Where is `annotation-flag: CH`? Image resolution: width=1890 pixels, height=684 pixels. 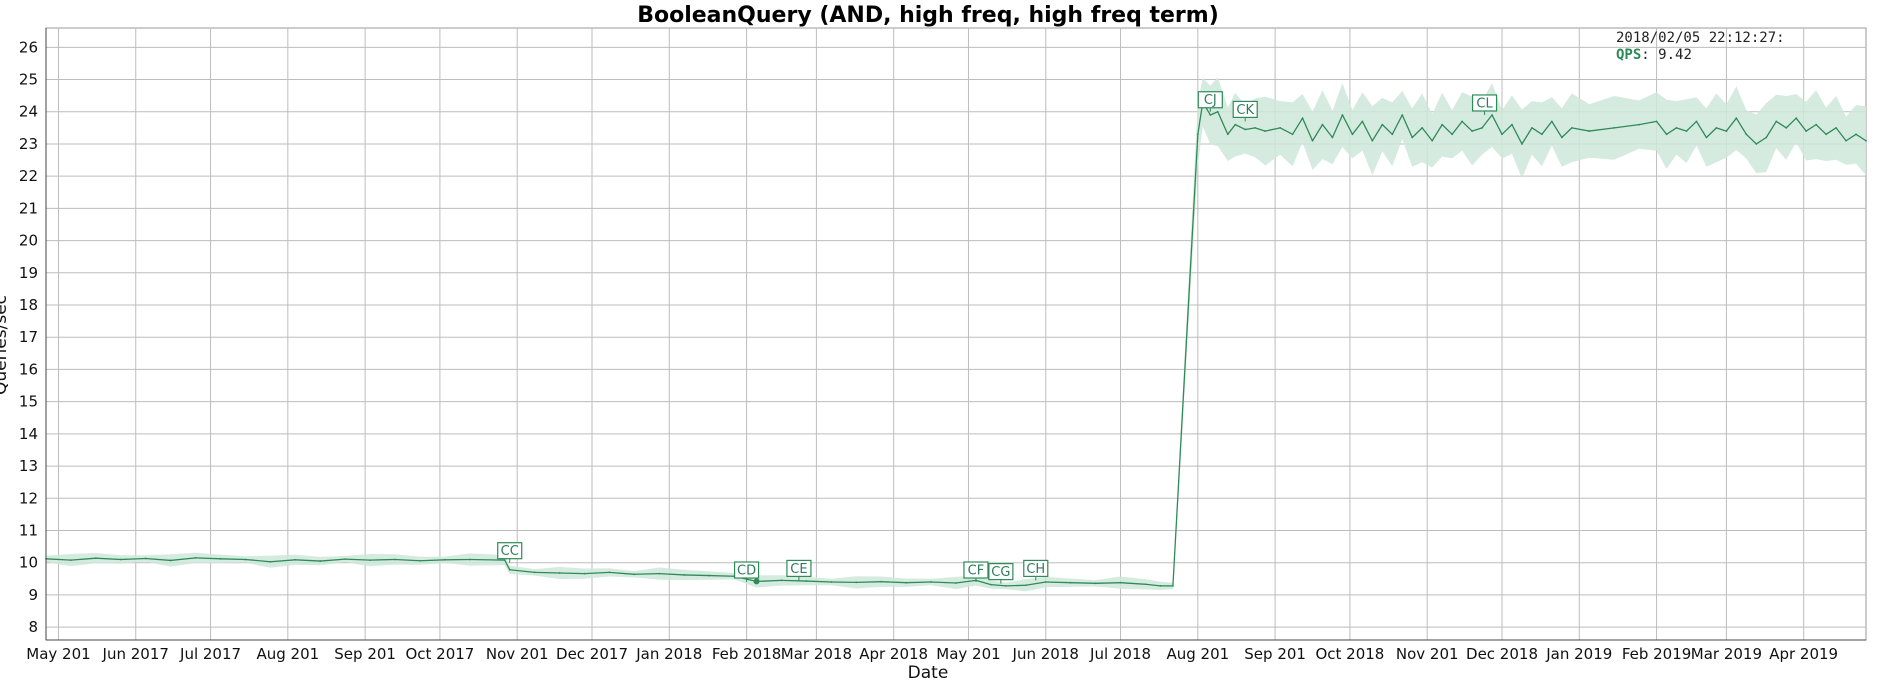 annotation-flag: CH is located at coordinates (1036, 570).